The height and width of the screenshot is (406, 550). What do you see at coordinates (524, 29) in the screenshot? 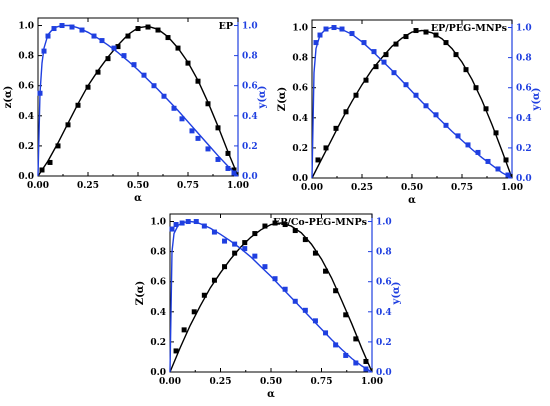
I see `y-right-tick-label: 1.0` at bounding box center [524, 29].